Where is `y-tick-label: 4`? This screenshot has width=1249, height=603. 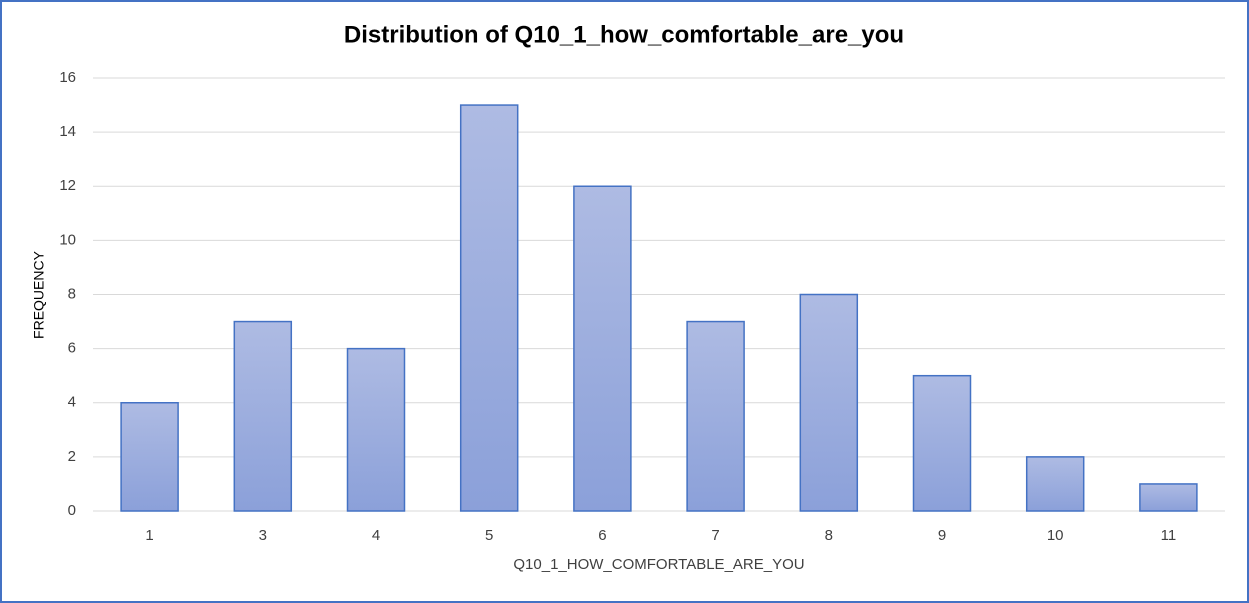
y-tick-label: 4 is located at coordinates (72, 402).